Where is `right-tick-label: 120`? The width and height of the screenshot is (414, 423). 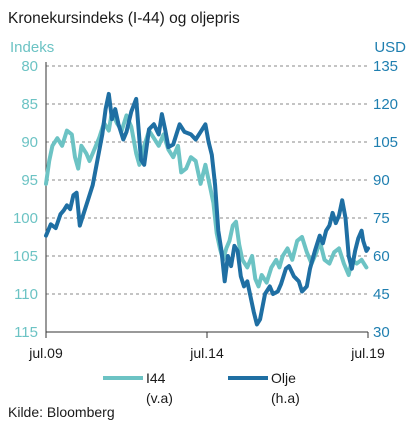 right-tick-label: 120 is located at coordinates (385, 104).